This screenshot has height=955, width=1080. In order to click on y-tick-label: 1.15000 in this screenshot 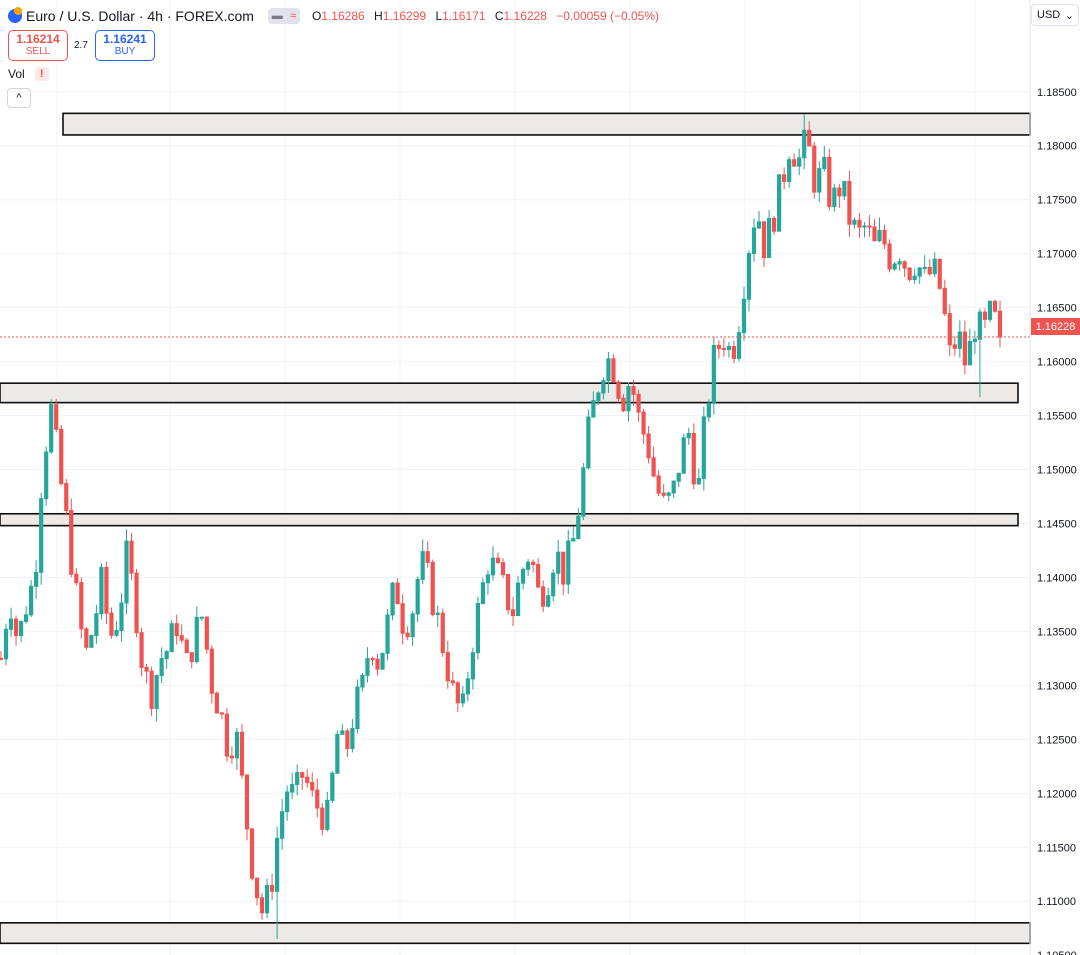, I will do `click(1057, 471)`.